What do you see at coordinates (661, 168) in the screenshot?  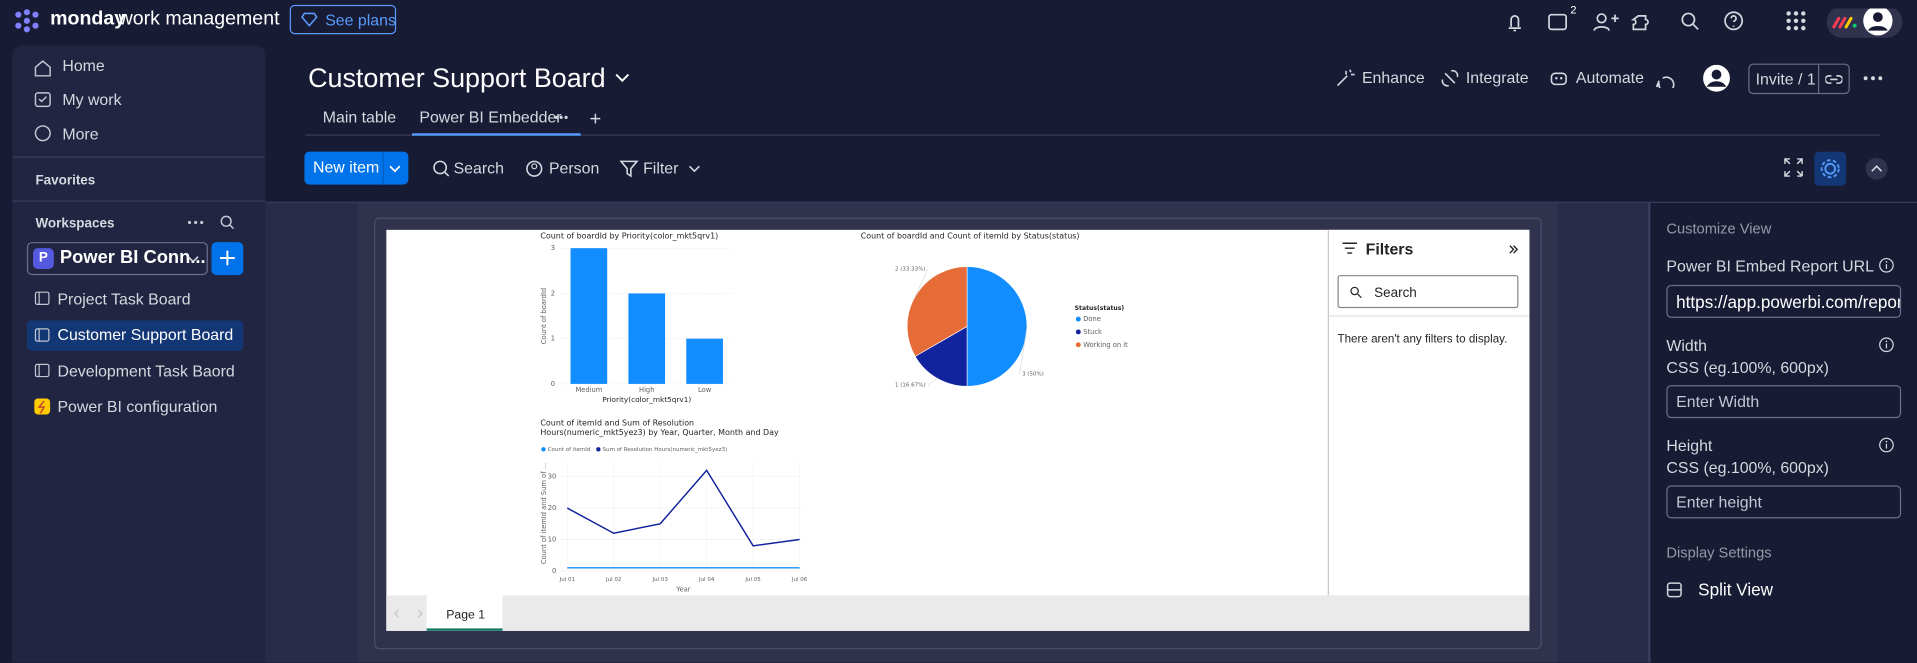 I see `tool: Filter` at bounding box center [661, 168].